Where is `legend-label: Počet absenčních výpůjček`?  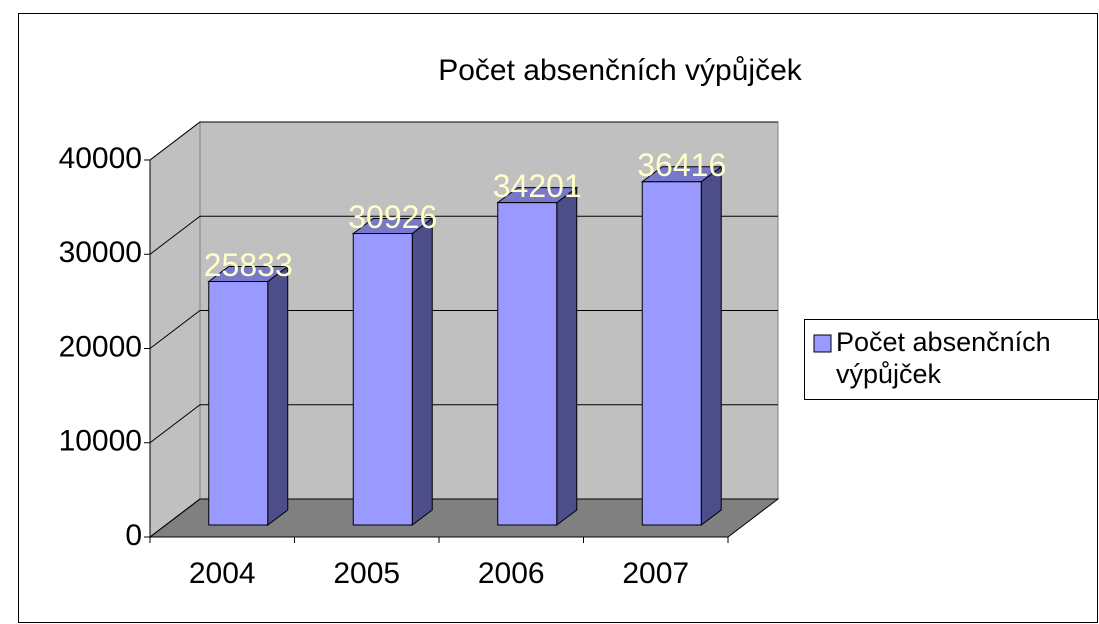 legend-label: Počet absenčních výpůjček is located at coordinates (943, 358).